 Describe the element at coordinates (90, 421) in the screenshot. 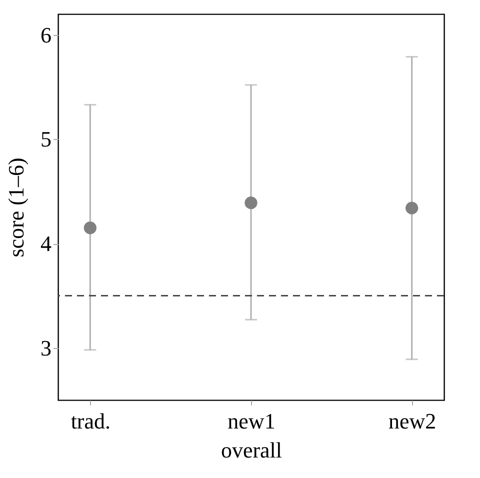

I see `x-tick-label: trad.` at that location.